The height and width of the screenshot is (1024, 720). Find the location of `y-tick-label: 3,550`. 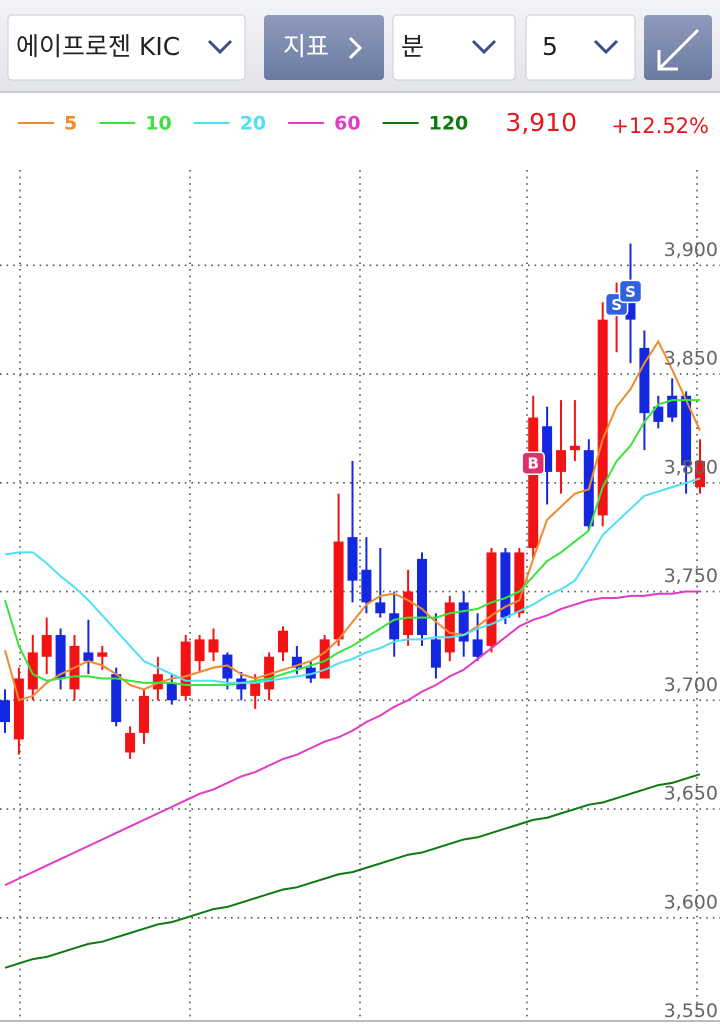

y-tick-label: 3,550 is located at coordinates (691, 1011).